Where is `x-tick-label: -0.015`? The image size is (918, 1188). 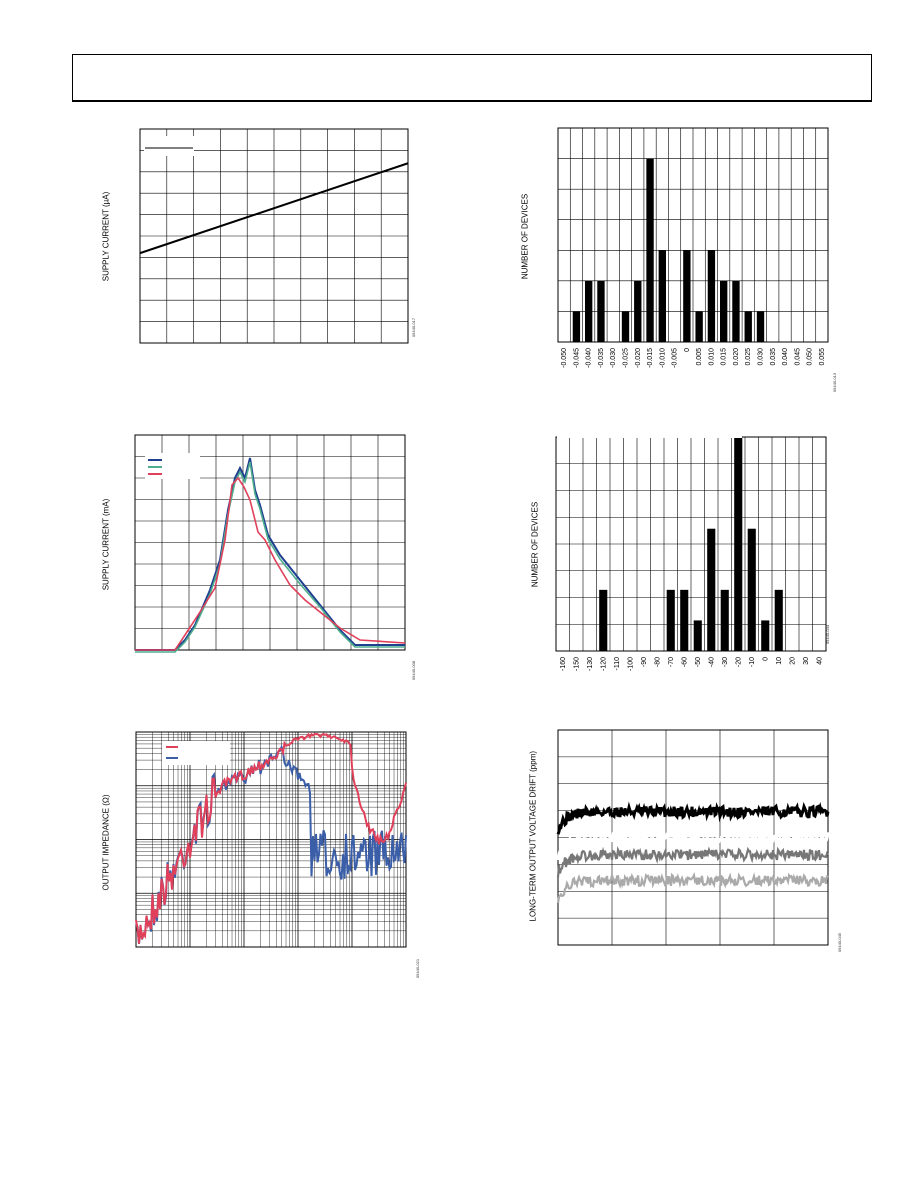
x-tick-label: -0.015 is located at coordinates (650, 358).